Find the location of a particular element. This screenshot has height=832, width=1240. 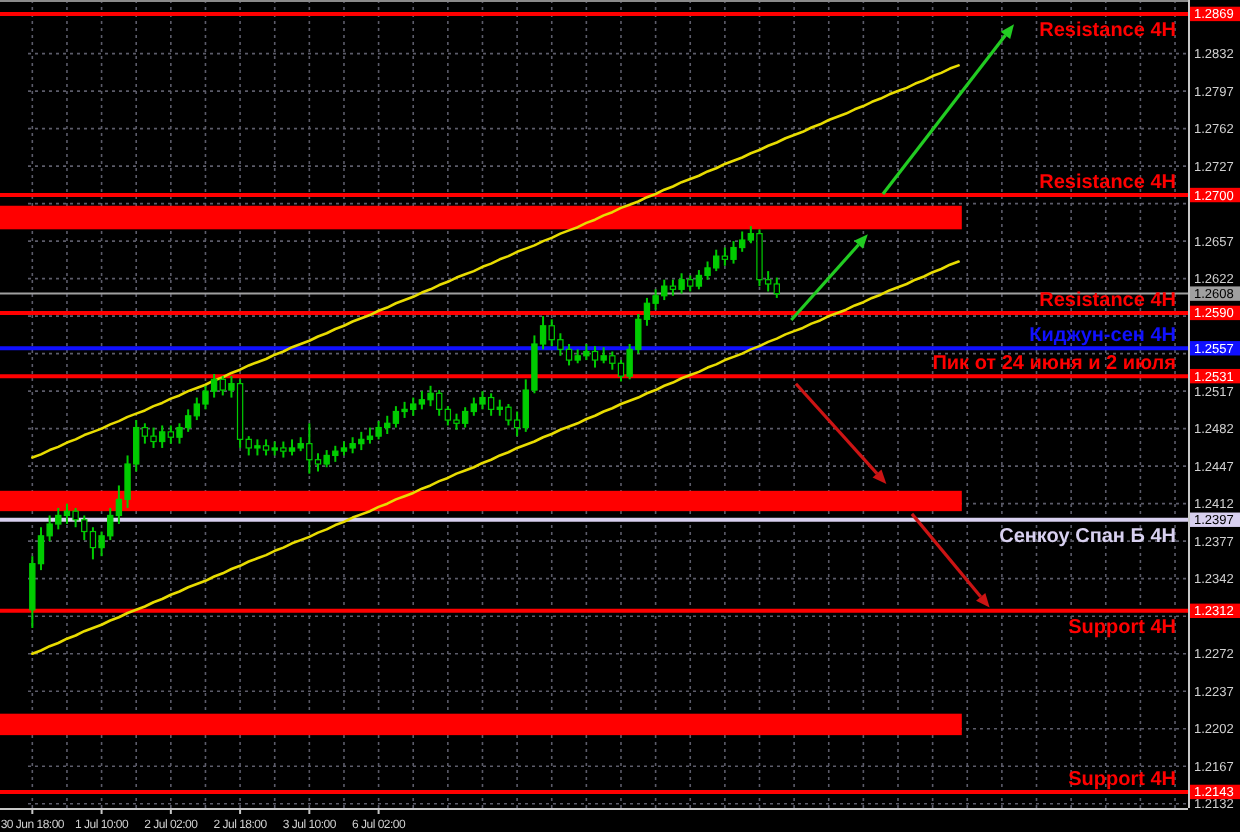

ref-line-label: Пик от 24 июня и 2 июля is located at coordinates (1054, 364).